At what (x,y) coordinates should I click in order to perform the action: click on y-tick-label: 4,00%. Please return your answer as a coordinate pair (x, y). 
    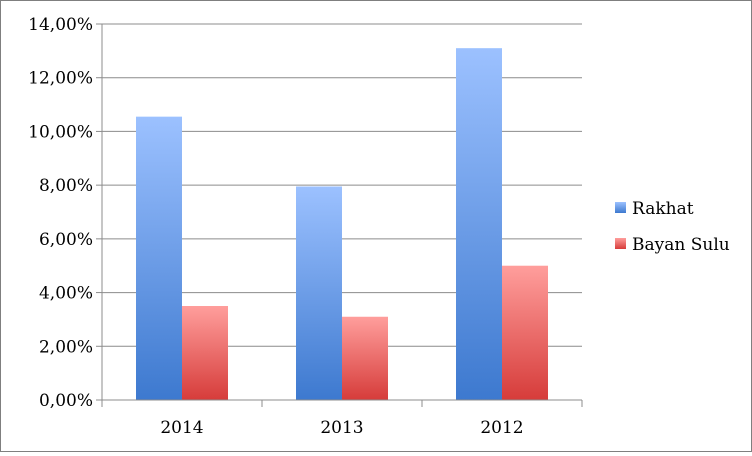
    Looking at the image, I should click on (66, 294).